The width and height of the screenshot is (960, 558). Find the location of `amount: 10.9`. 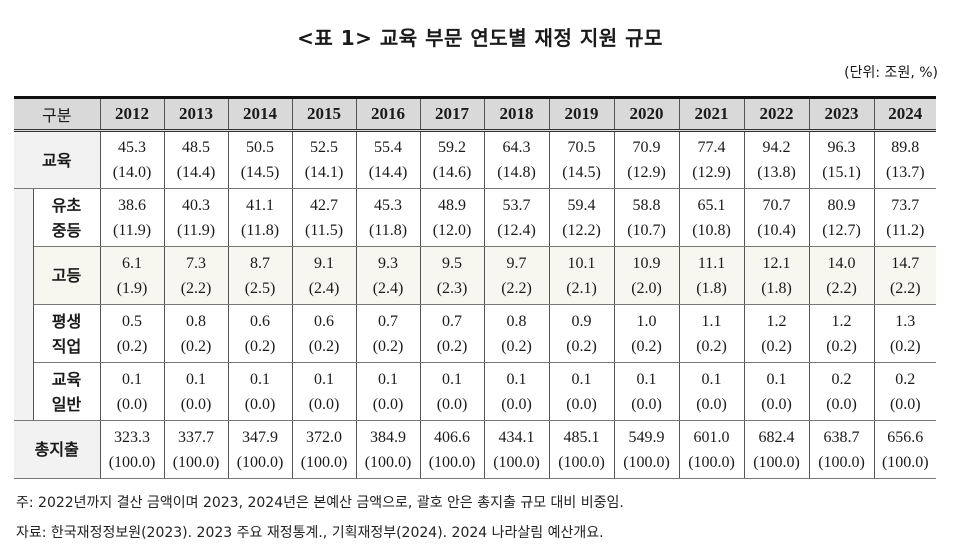

amount: 10.9 is located at coordinates (646, 263).